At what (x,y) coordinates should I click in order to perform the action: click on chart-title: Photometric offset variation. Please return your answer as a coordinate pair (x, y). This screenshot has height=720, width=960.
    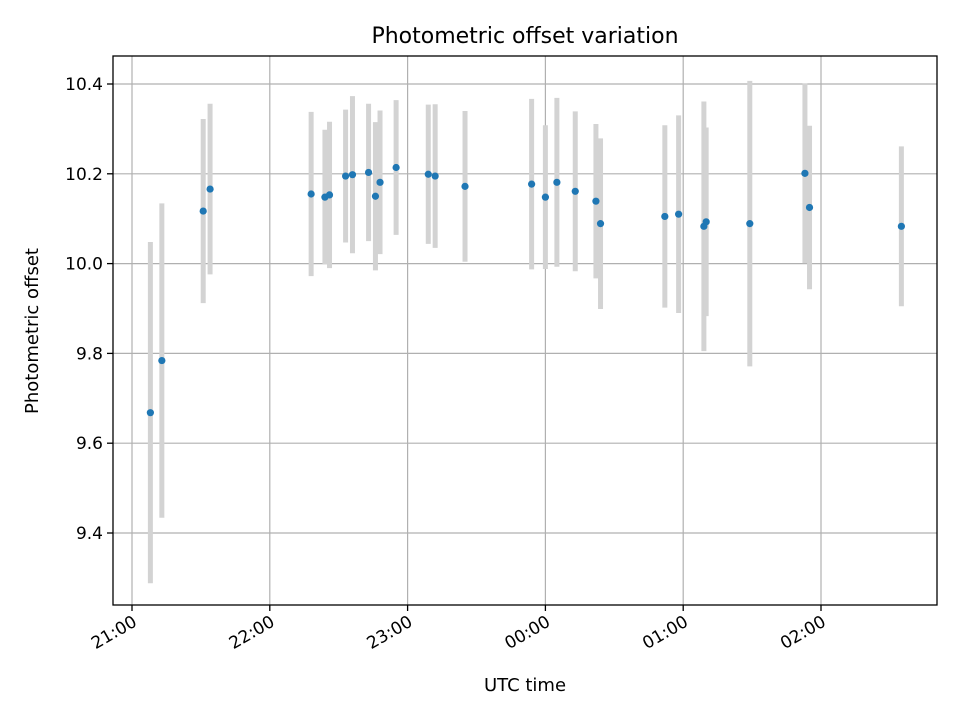
    Looking at the image, I should click on (524, 36).